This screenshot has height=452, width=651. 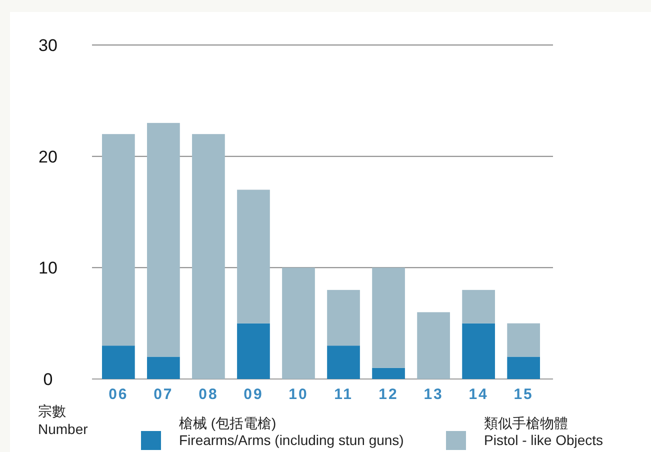 What do you see at coordinates (544, 431) in the screenshot?
I see `legend-label: 類似手槍物體 Pistol - like Objects` at bounding box center [544, 431].